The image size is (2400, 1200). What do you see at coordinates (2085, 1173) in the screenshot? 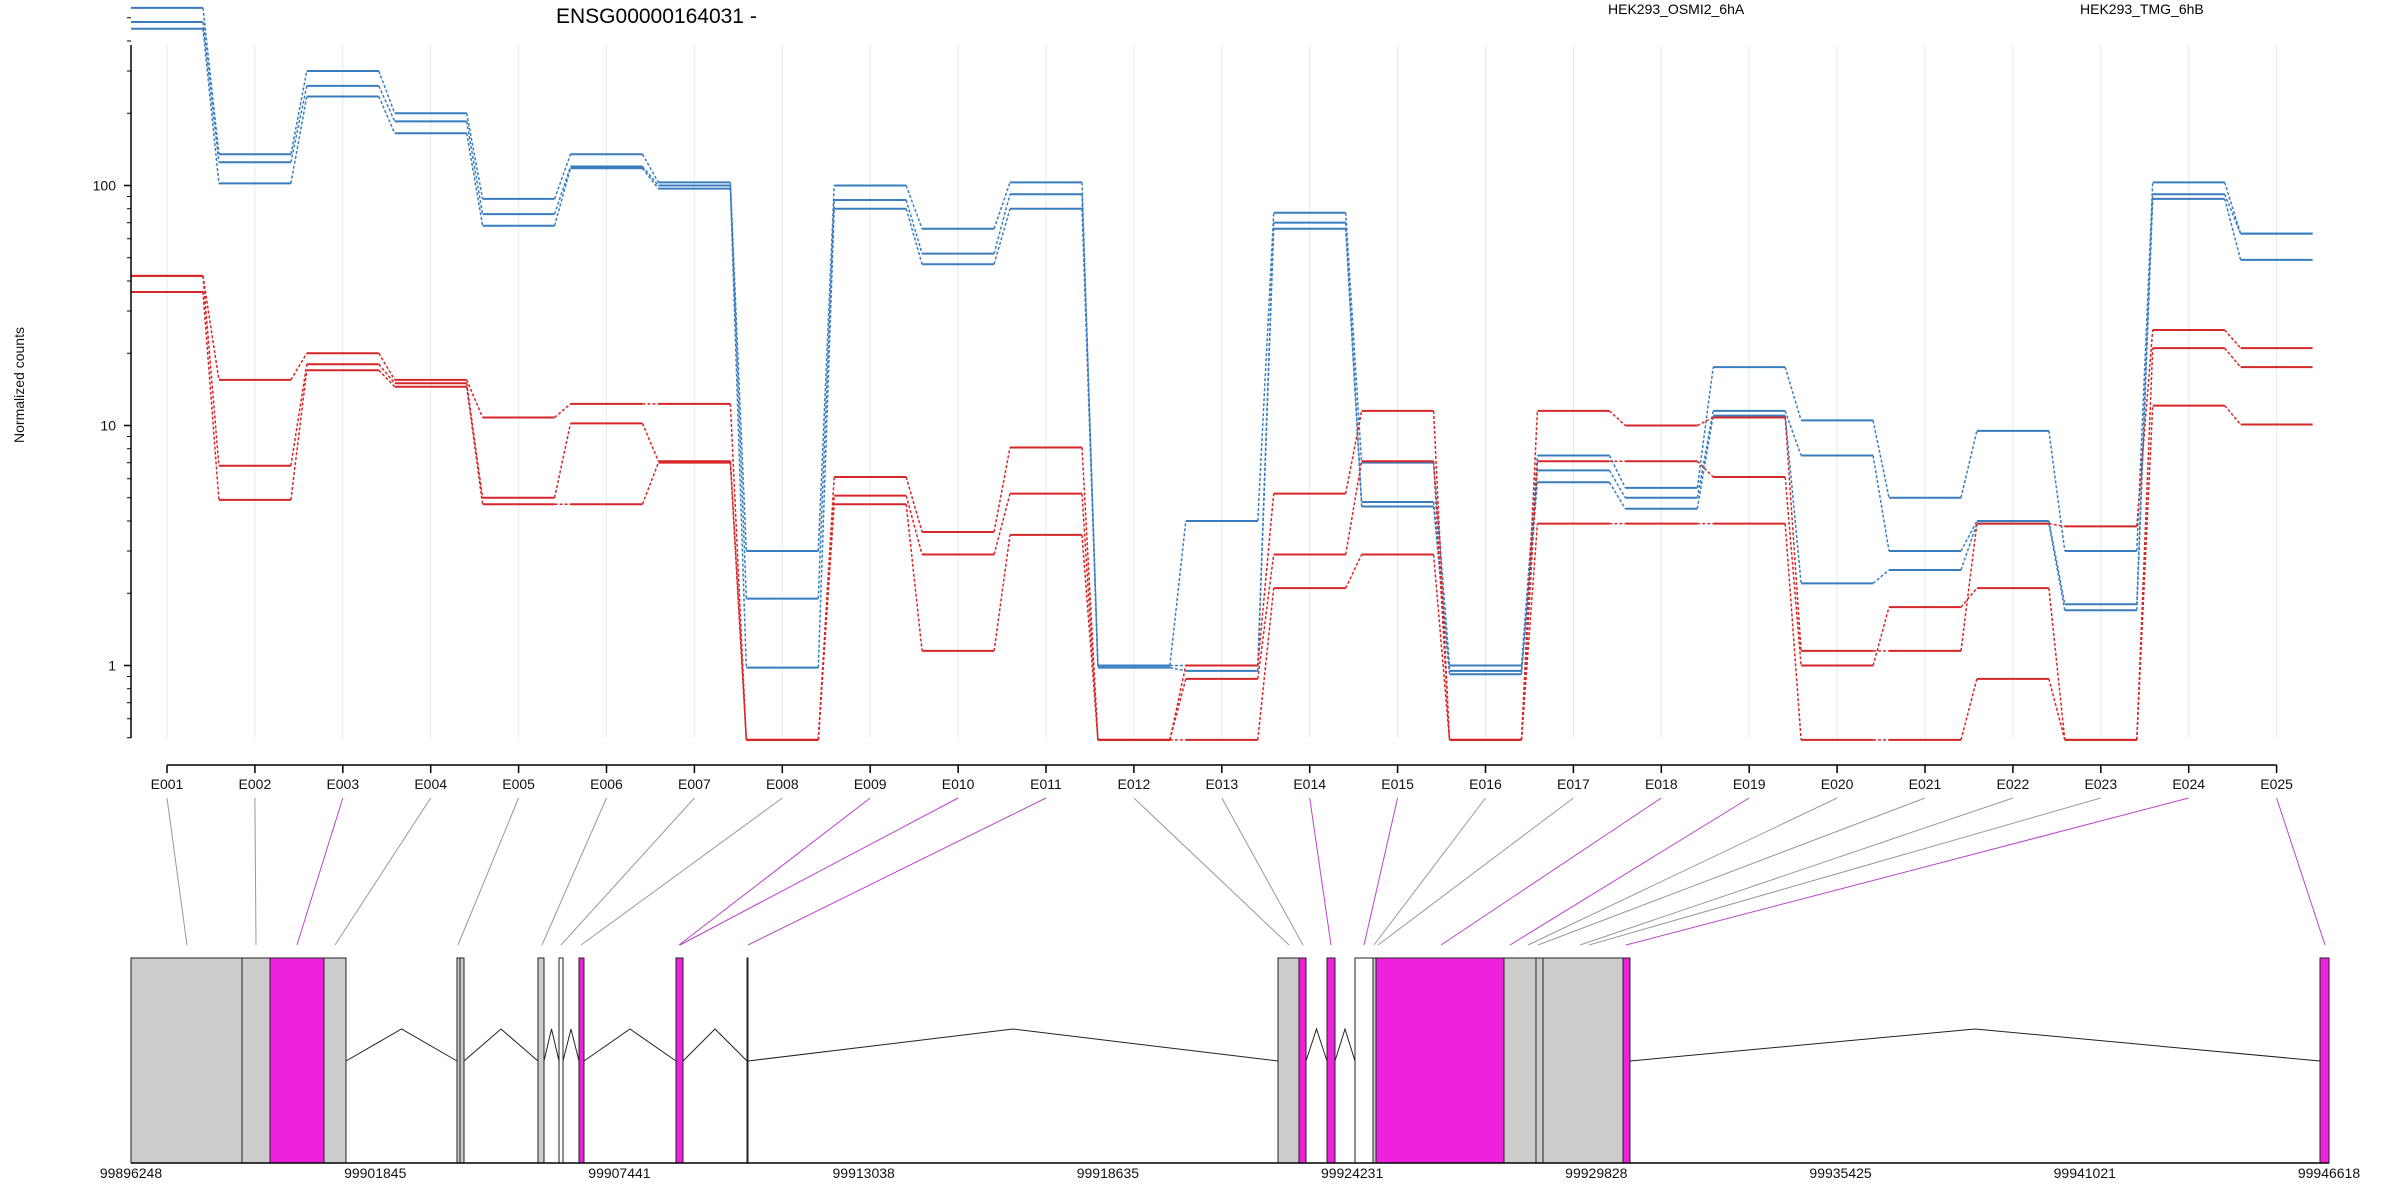
I see `genomic-tick-label: 99941021` at bounding box center [2085, 1173].